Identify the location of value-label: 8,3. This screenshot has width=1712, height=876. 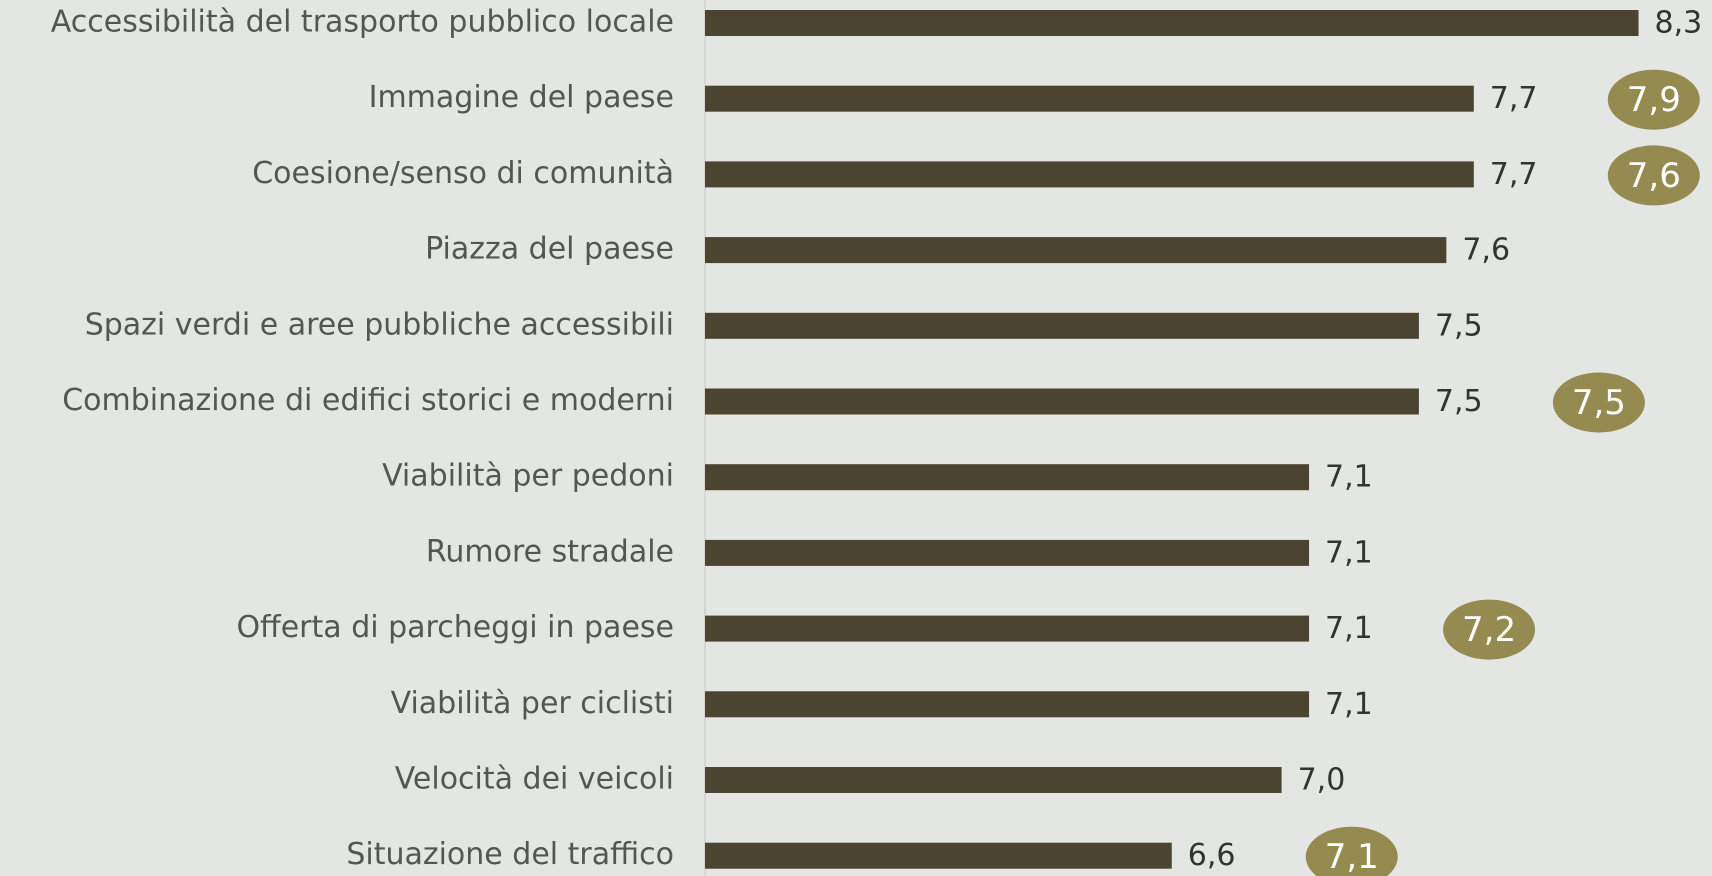
(1679, 23).